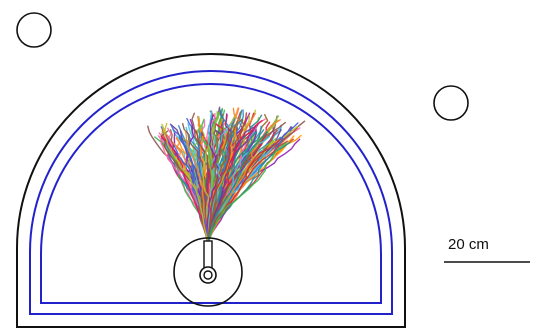  Describe the element at coordinates (451, 103) in the screenshot. I see `landmark-circle-right` at that location.